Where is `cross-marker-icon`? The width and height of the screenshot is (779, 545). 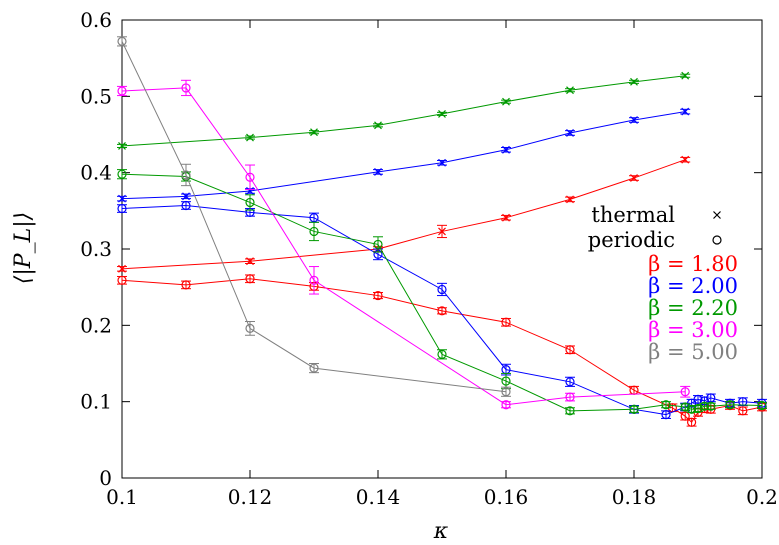 cross-marker-icon is located at coordinates (717, 215).